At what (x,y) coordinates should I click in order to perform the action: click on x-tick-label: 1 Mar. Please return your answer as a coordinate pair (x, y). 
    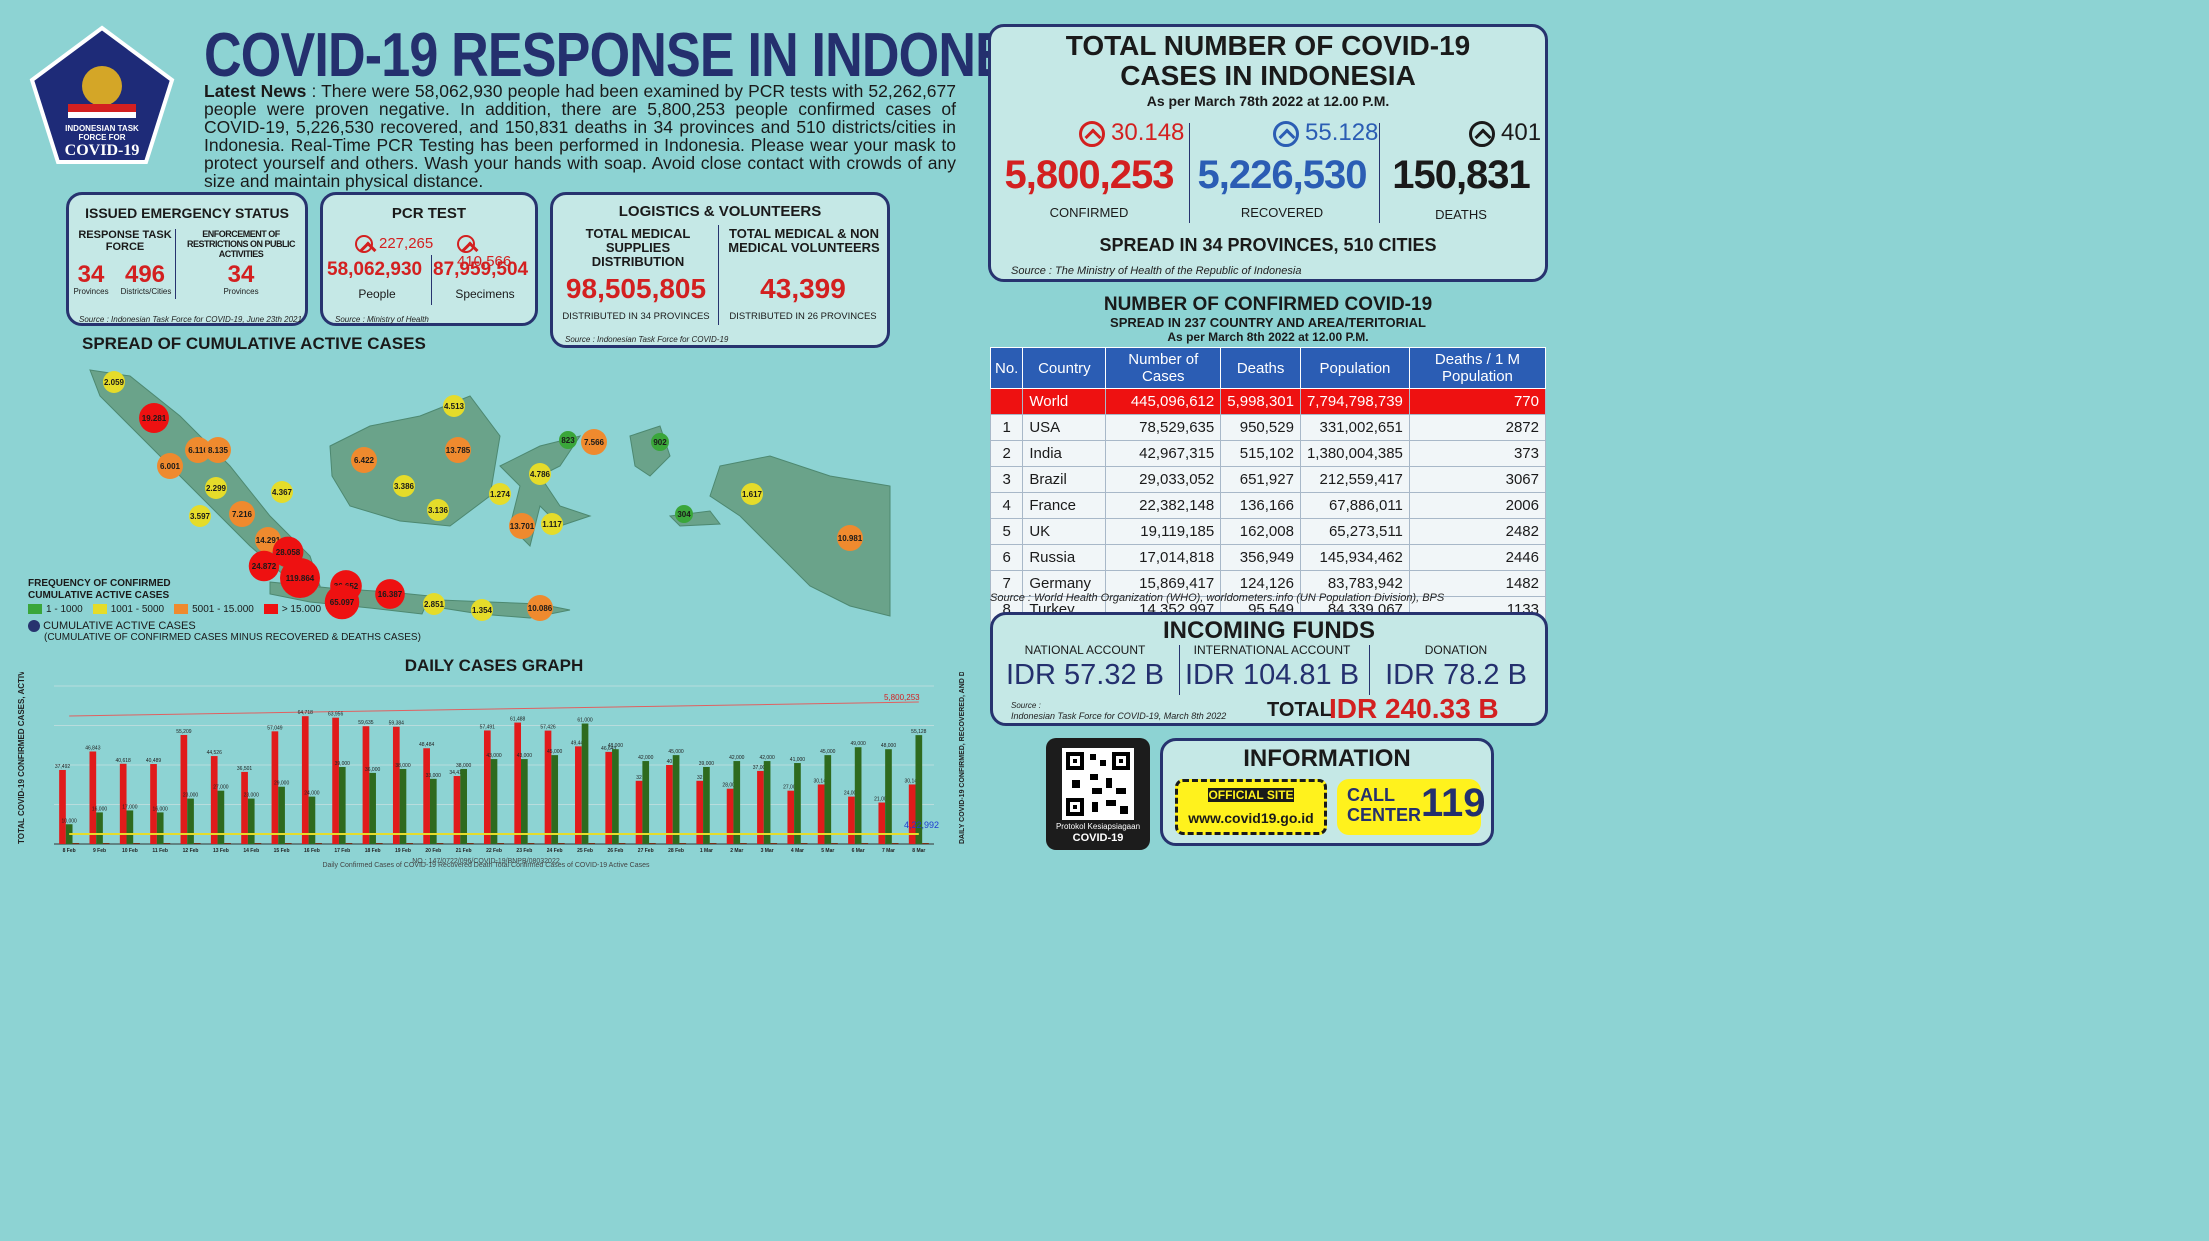
    Looking at the image, I should click on (706, 851).